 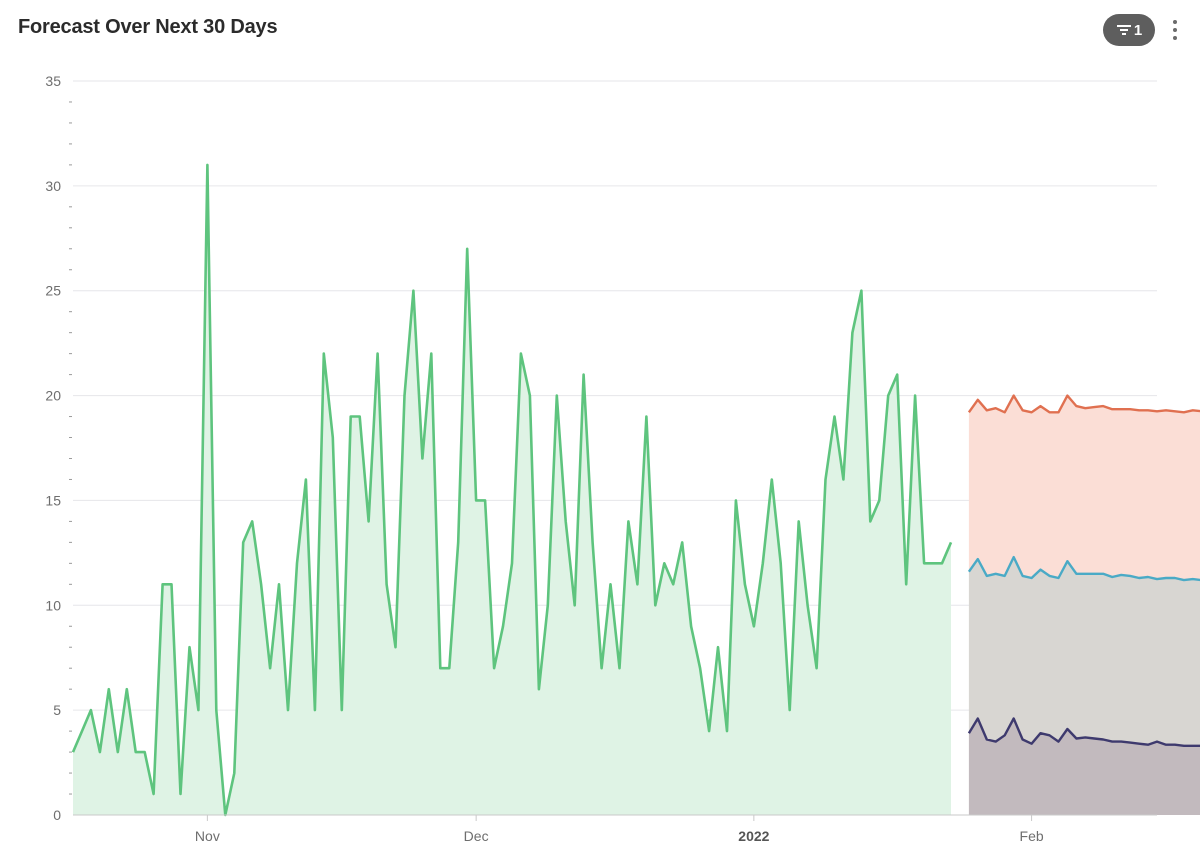 What do you see at coordinates (1123, 30) in the screenshot?
I see `filter-icon` at bounding box center [1123, 30].